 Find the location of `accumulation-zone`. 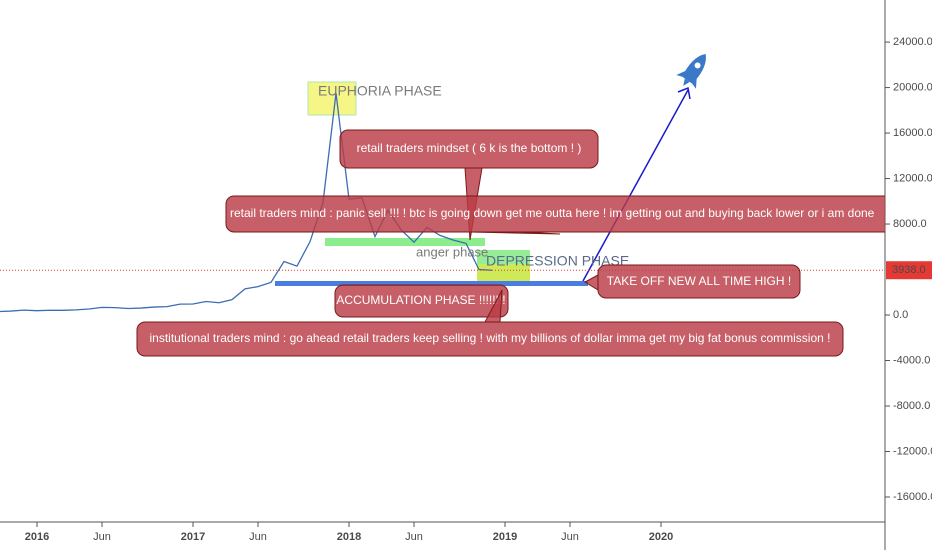

accumulation-zone is located at coordinates (431, 283).